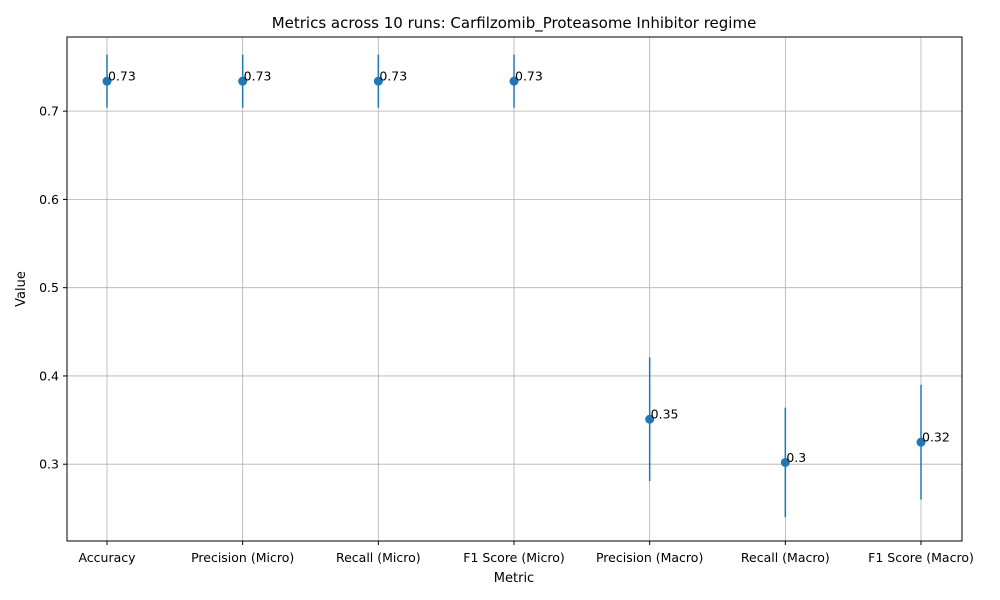 The height and width of the screenshot is (600, 1000). I want to click on x-tick-label: Recall (Micro), so click(378, 557).